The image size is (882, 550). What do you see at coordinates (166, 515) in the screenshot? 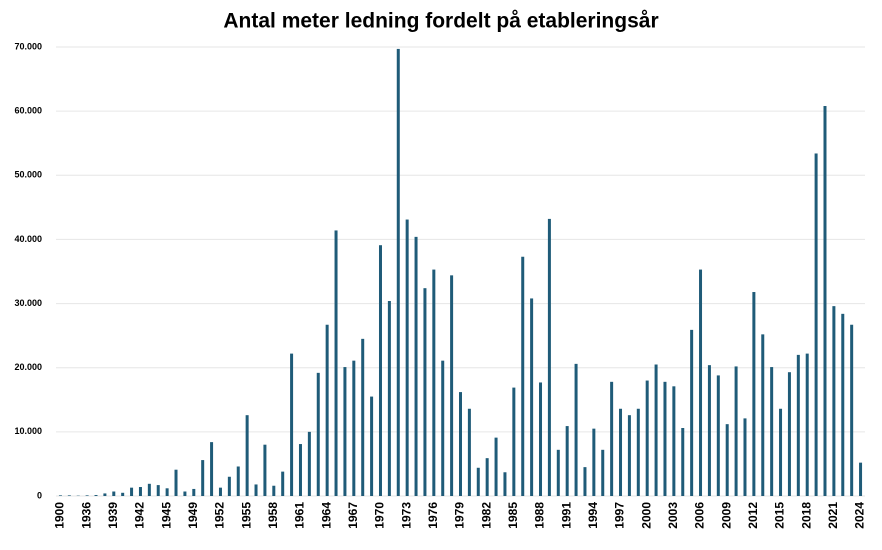
I see `x-tick-label: 1945` at bounding box center [166, 515].